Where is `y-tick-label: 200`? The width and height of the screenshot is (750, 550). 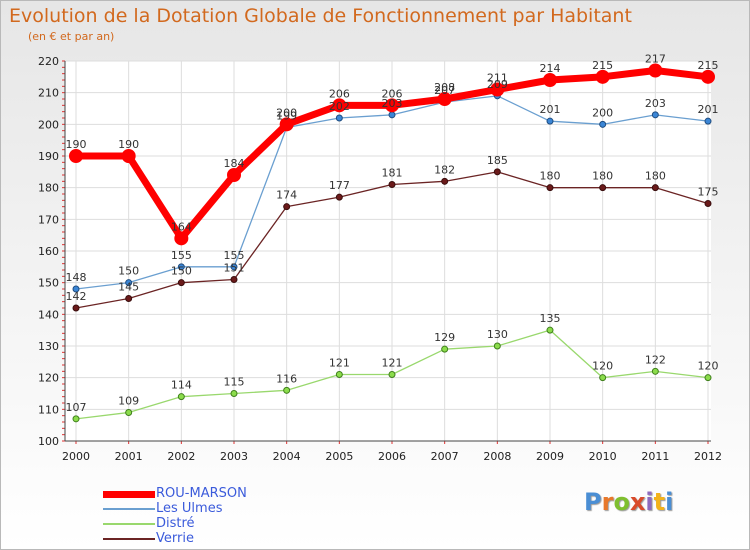 y-tick-label: 200 is located at coordinates (48, 124).